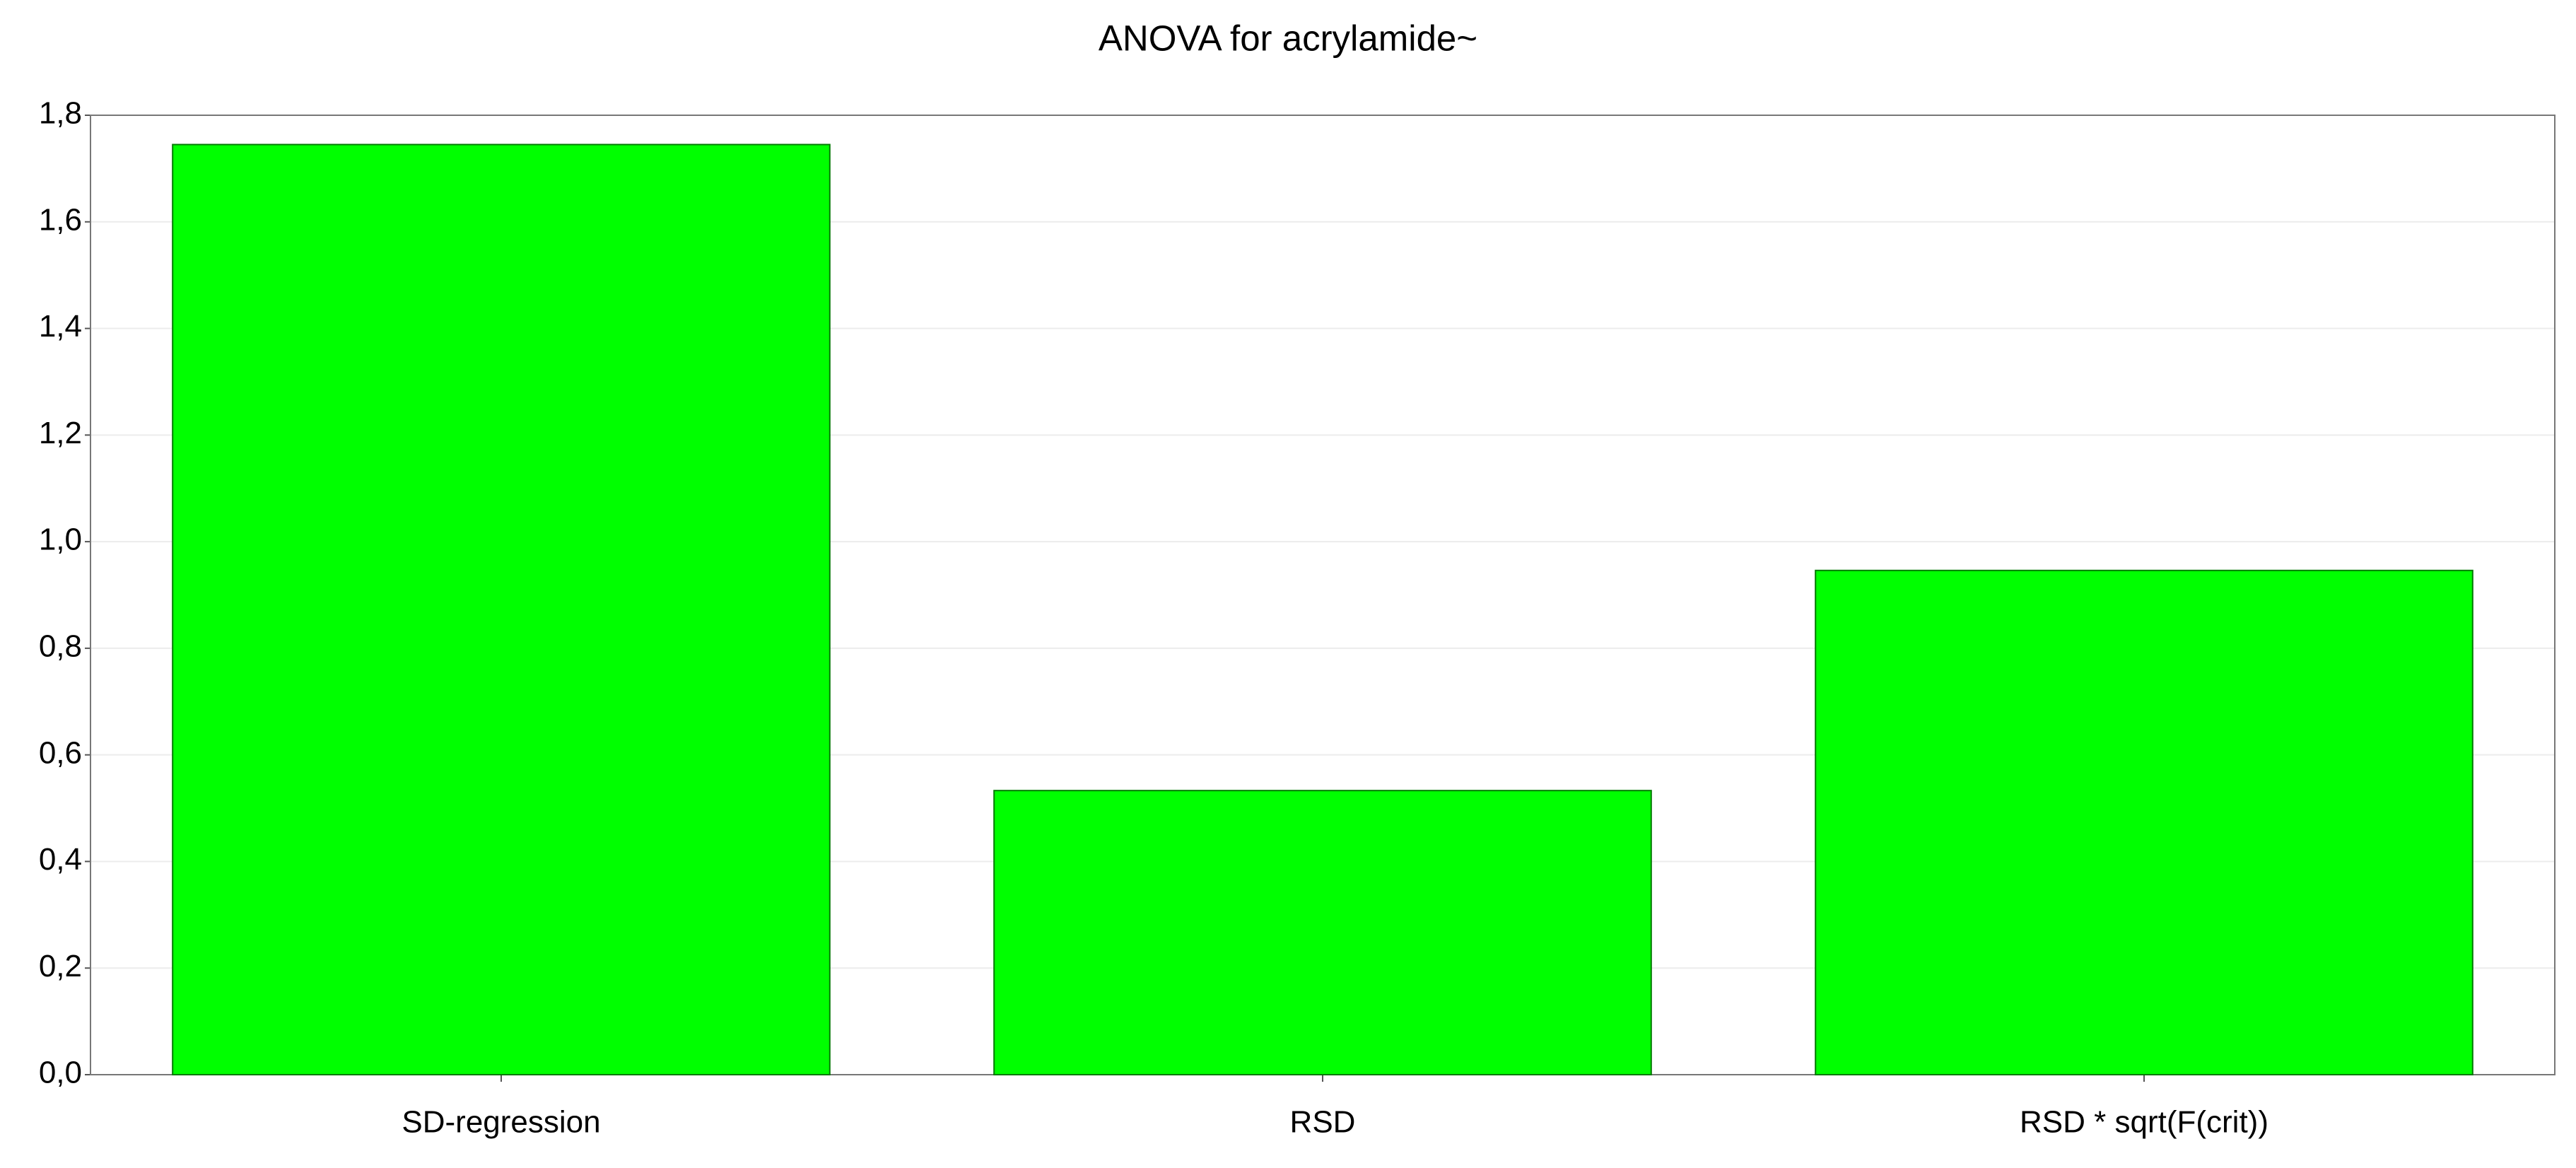 The width and height of the screenshot is (2576, 1168). What do you see at coordinates (61, 433) in the screenshot?
I see `y-tick-label: 1,2` at bounding box center [61, 433].